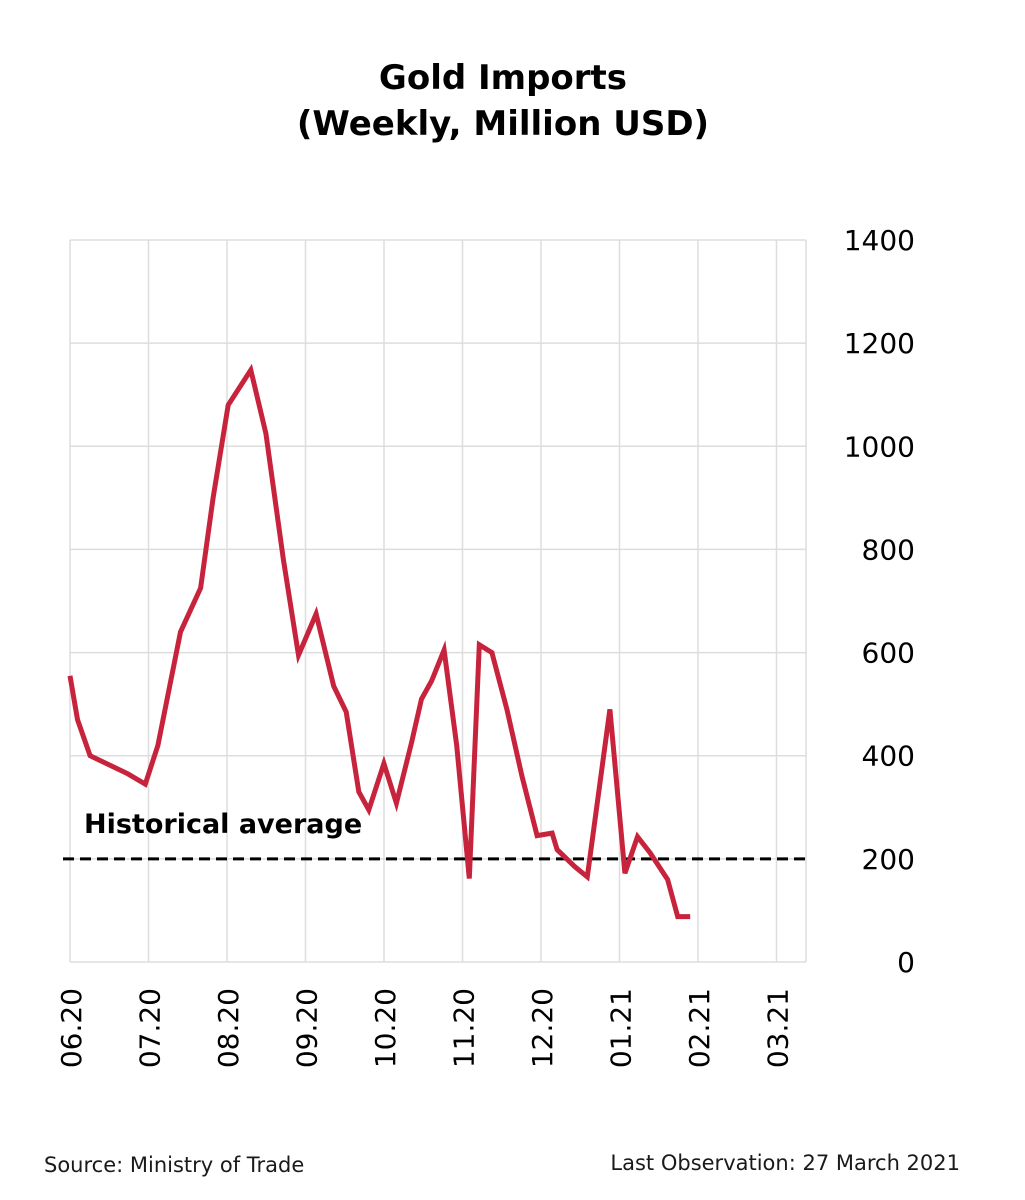  Describe the element at coordinates (621, 1028) in the screenshot. I see `x-tick-label: 01.21` at that location.